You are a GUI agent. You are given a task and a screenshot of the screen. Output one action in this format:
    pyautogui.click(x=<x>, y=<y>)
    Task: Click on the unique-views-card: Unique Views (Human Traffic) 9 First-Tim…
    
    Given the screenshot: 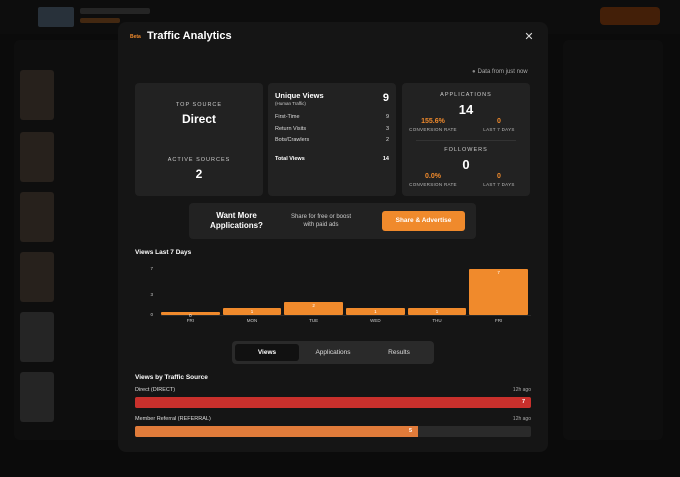 What is the action you would take?
    pyautogui.click(x=332, y=139)
    